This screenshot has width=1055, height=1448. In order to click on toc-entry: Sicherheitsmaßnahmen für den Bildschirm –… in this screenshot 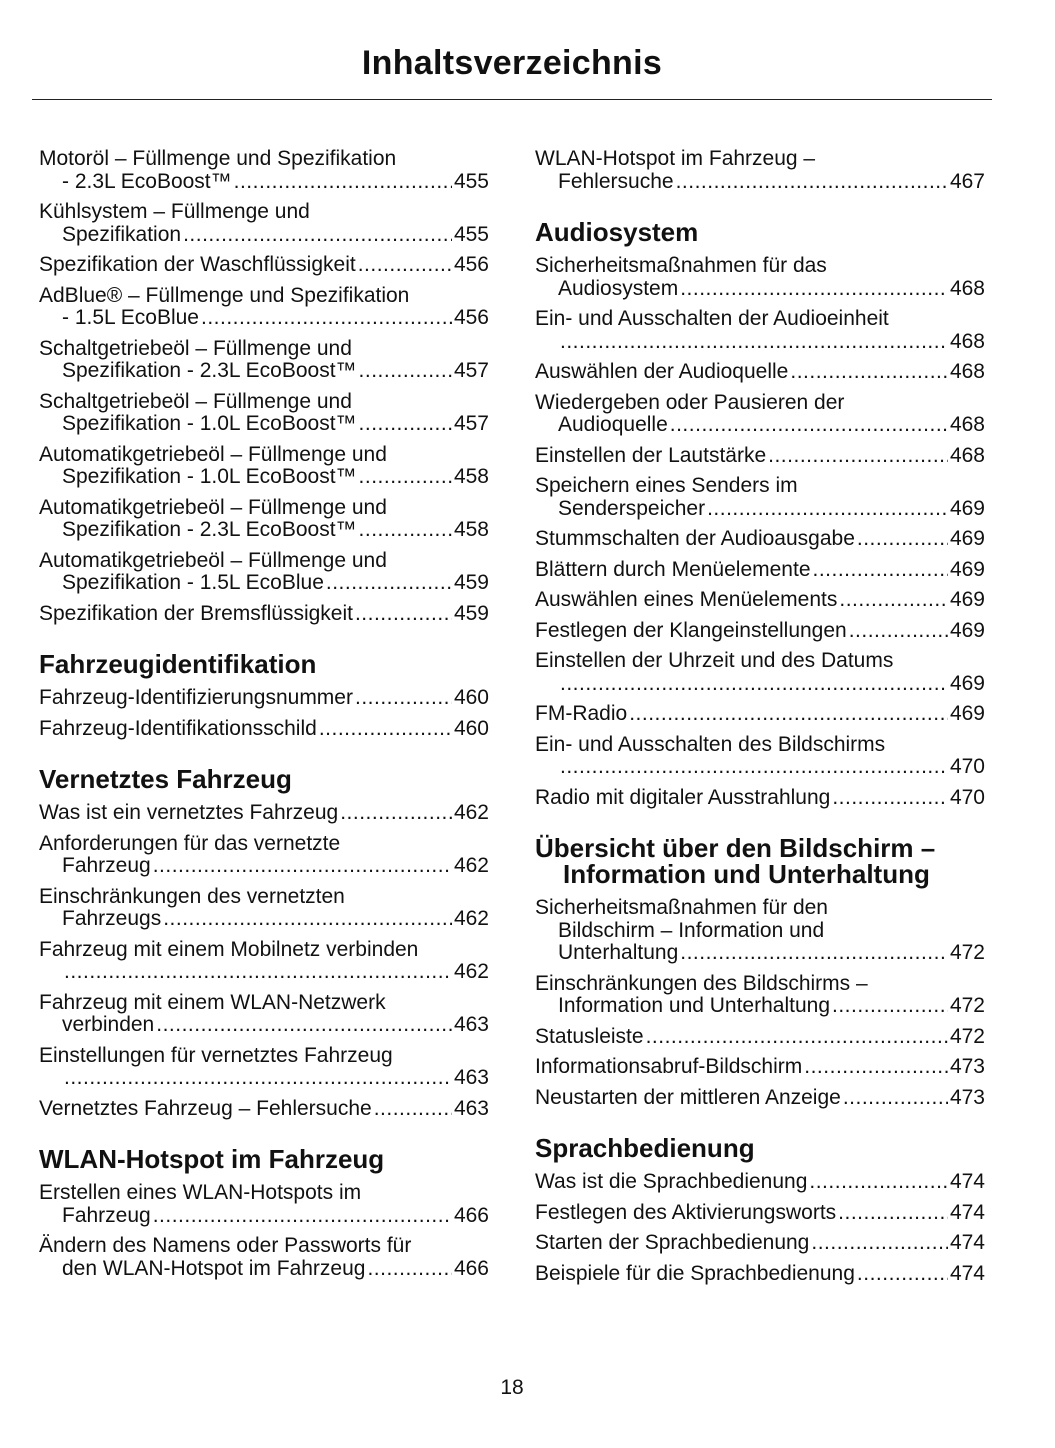, I will do `click(760, 930)`.